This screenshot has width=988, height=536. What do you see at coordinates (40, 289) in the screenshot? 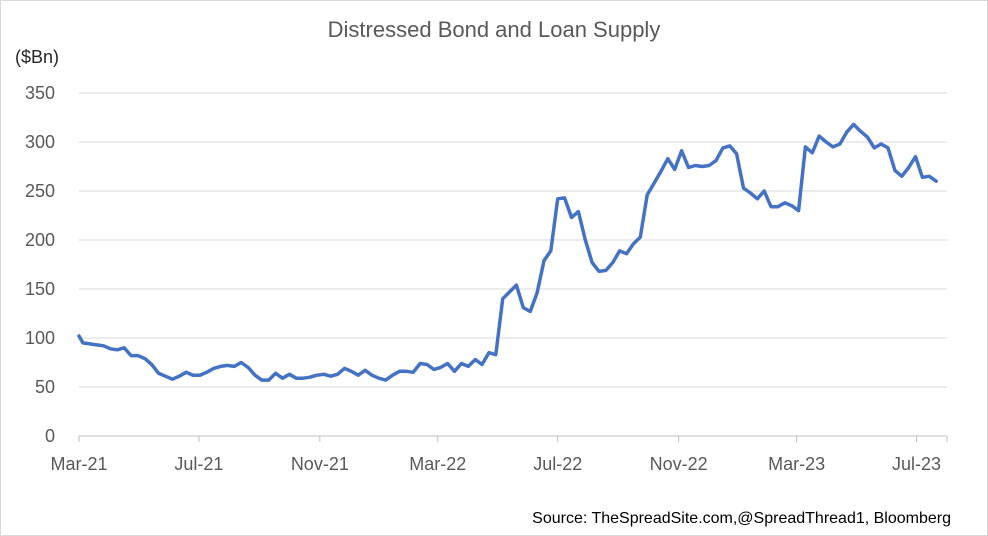
I see `y-tick-label: 150` at bounding box center [40, 289].